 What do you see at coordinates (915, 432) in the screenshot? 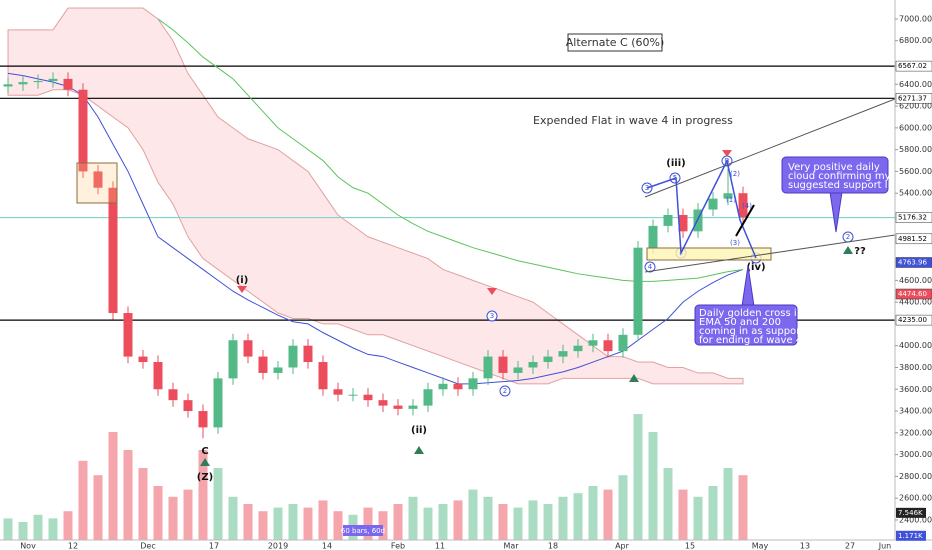
I see `y-tick-label: 3200.00` at bounding box center [915, 432].